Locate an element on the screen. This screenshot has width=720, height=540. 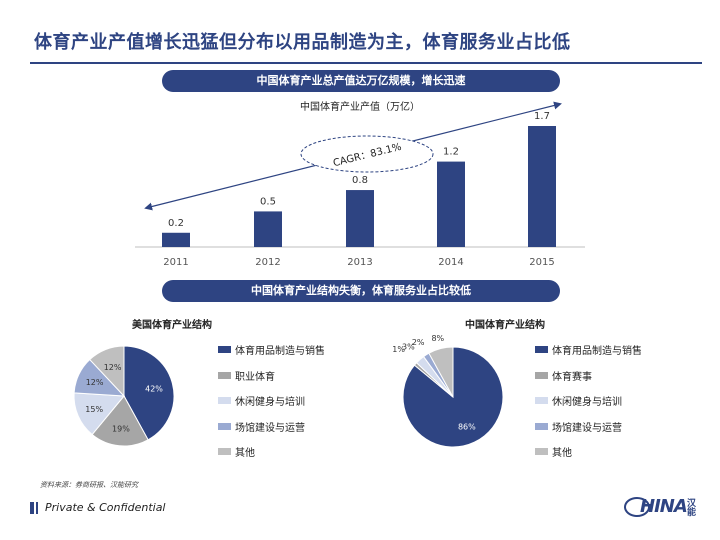
bar-value-label: 1.7 is located at coordinates (542, 116).